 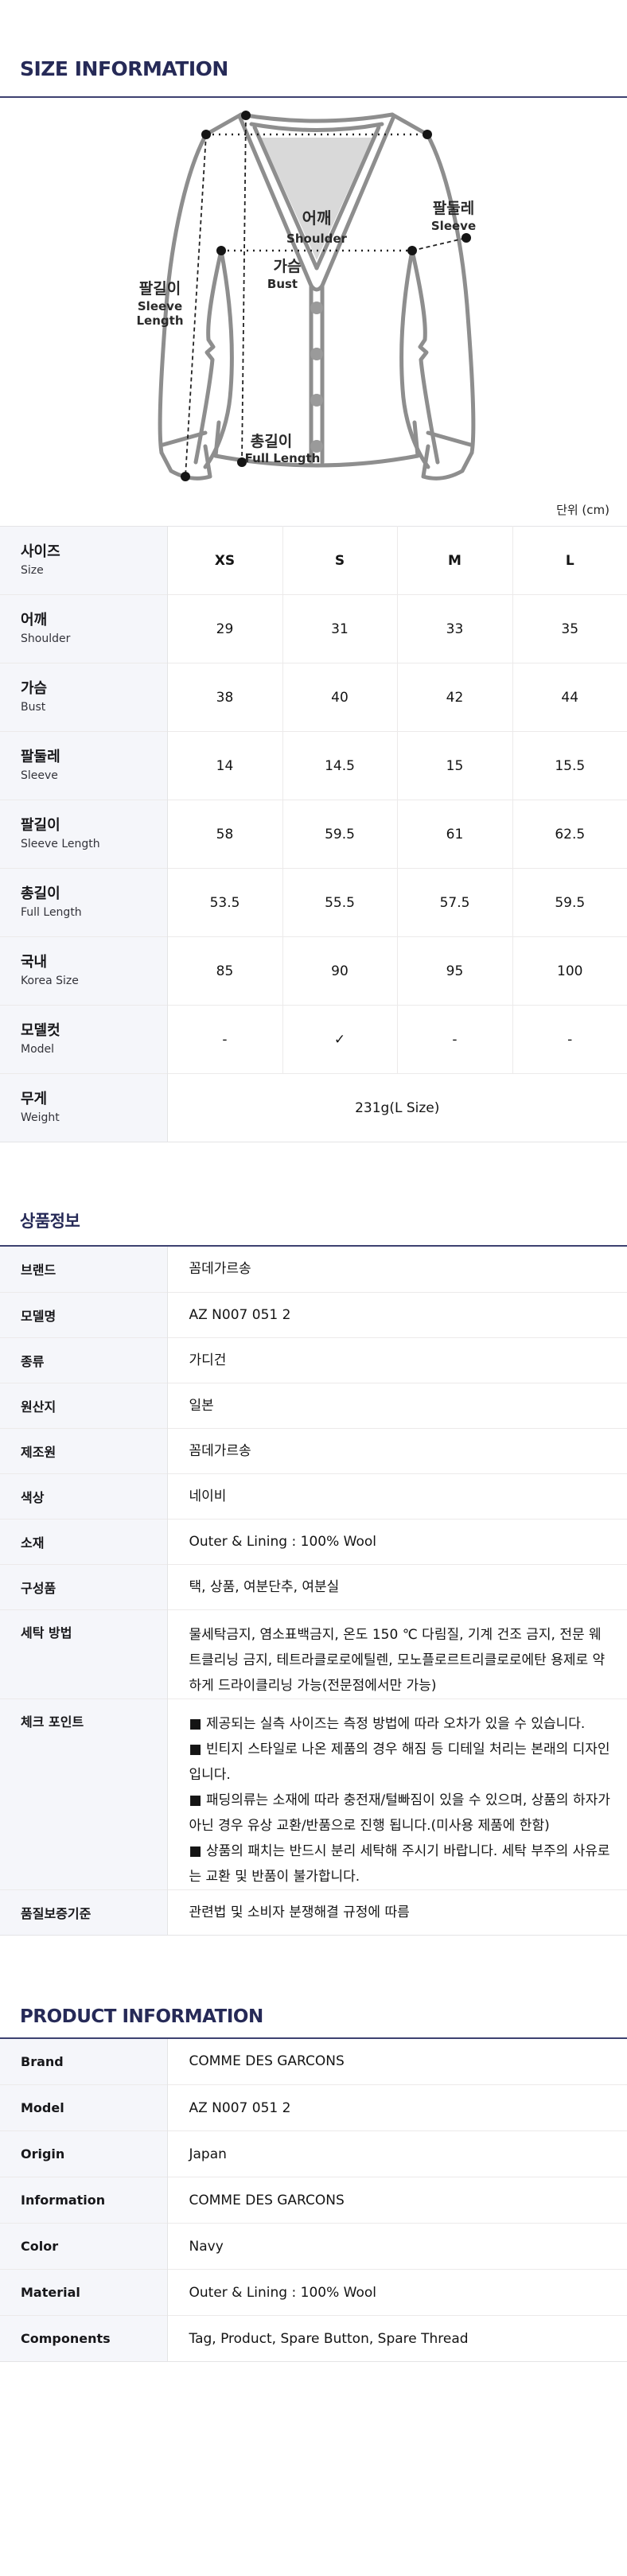 What do you see at coordinates (313, 903) in the screenshot?
I see `table-row-full-length: 총길이 Full Length 53.5 55.5 57.5 59.5` at bounding box center [313, 903].